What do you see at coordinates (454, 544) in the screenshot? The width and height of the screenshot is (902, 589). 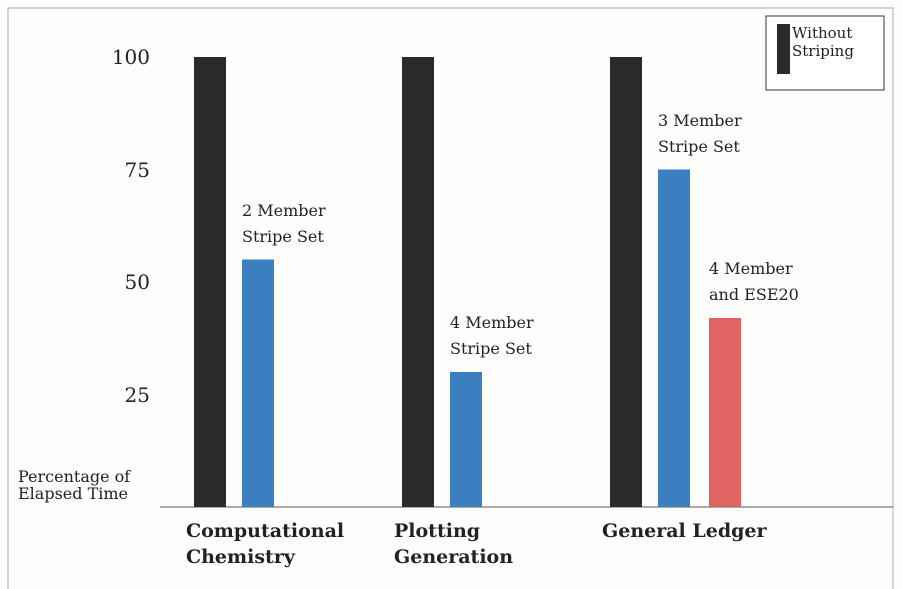 I see `x-tick-label: Plotting Generation` at bounding box center [454, 544].